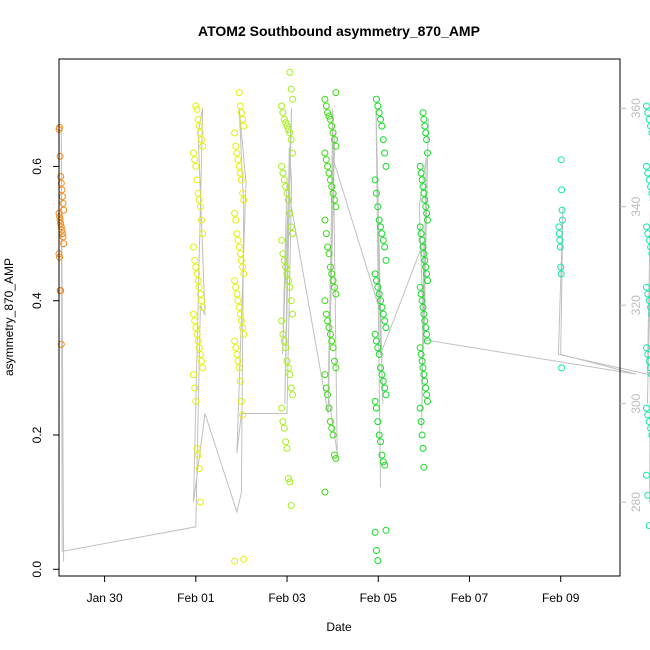  Describe the element at coordinates (636, 403) in the screenshot. I see `y2-tick-label: 300` at that location.